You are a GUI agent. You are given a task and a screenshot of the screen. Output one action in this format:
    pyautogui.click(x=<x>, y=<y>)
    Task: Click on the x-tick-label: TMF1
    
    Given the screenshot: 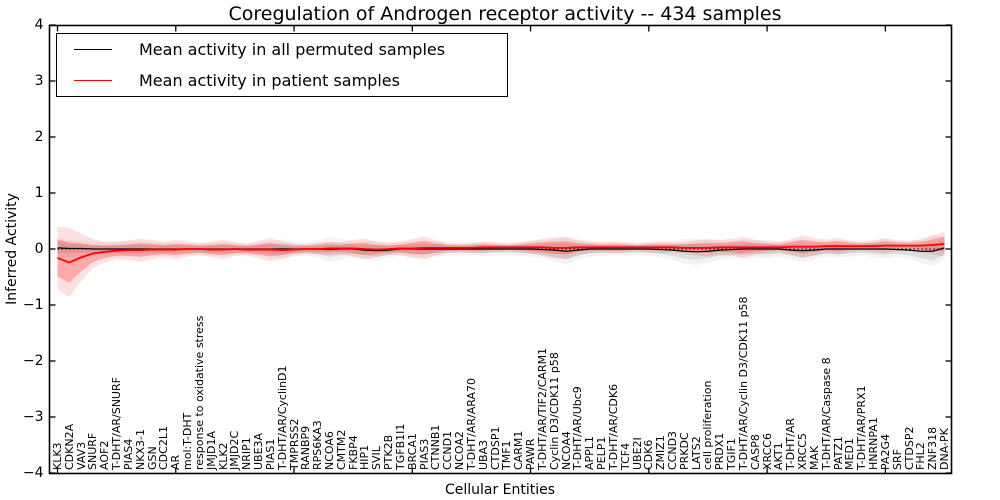 What is the action you would take?
    pyautogui.click(x=507, y=455)
    